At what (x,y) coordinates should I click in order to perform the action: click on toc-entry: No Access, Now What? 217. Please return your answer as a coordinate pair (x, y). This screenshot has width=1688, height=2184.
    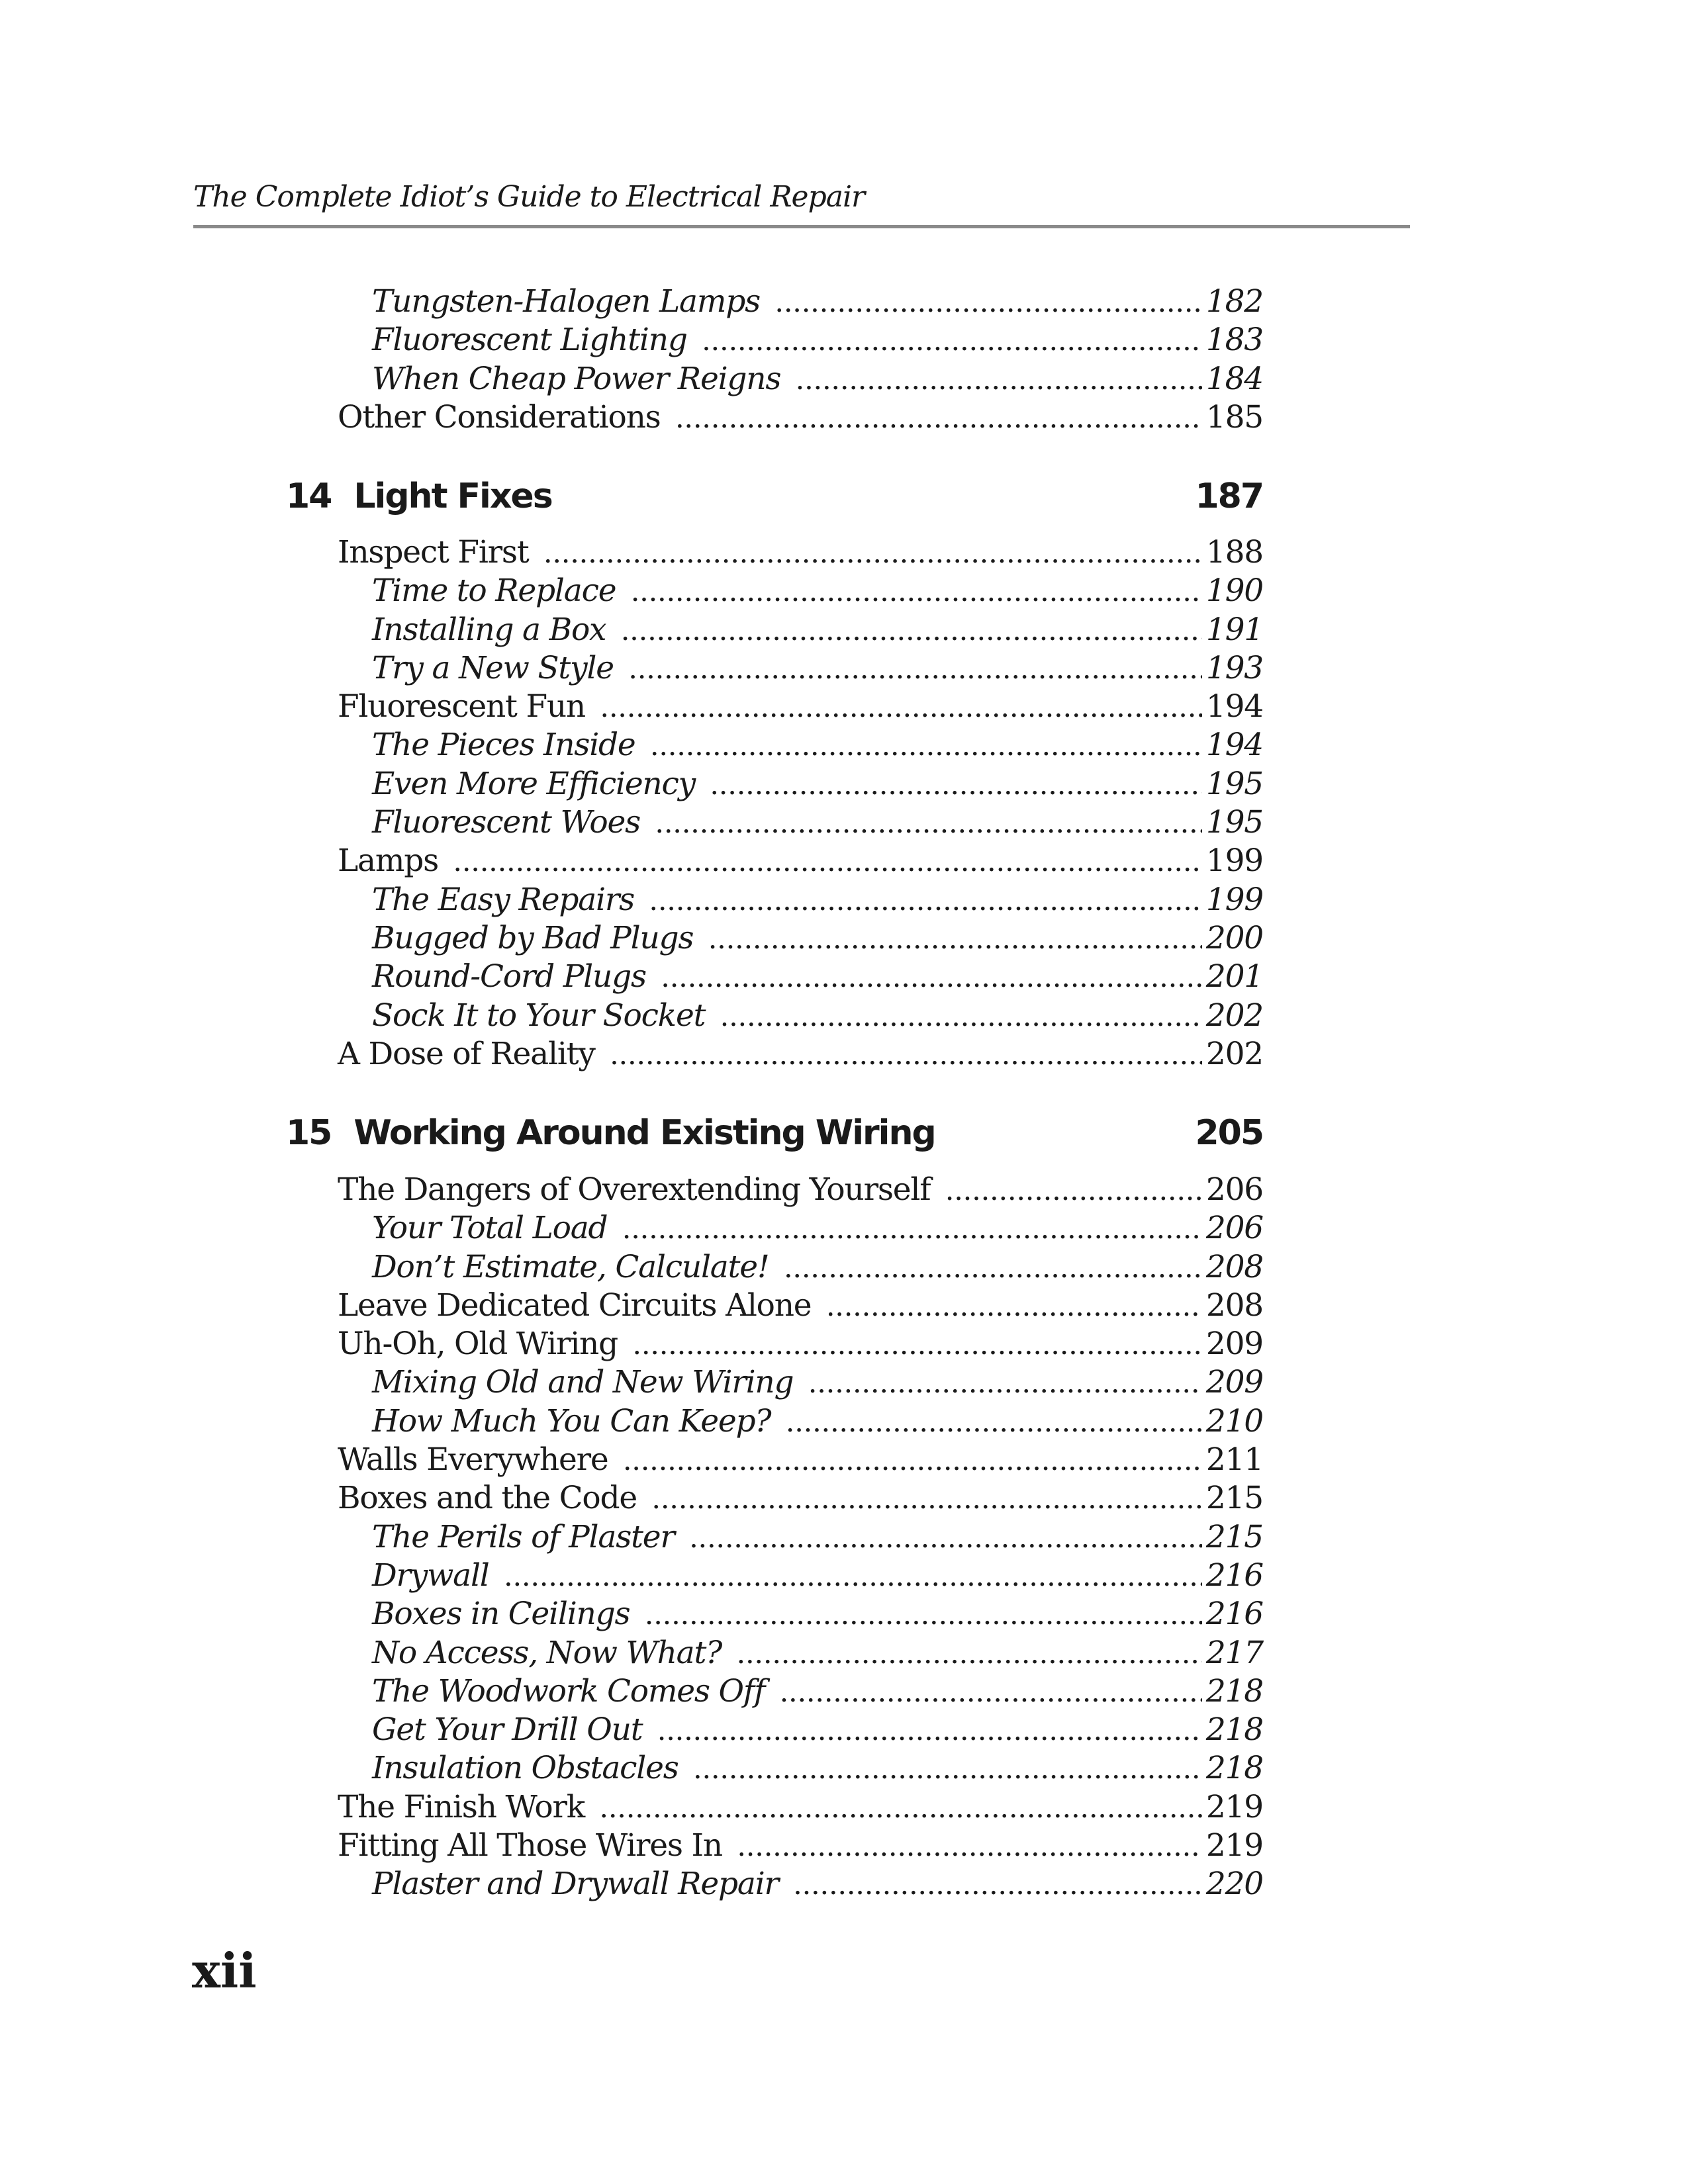
    Looking at the image, I should click on (774, 1653).